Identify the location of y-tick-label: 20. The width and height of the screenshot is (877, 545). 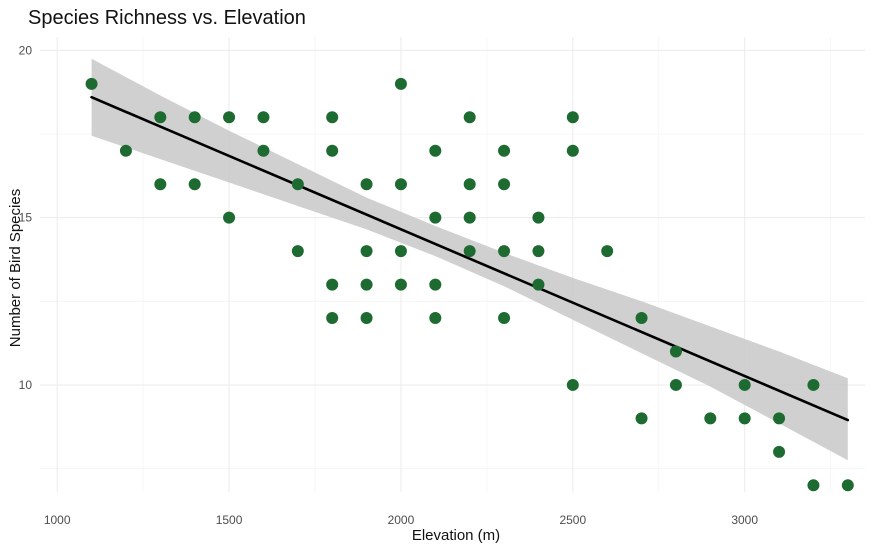
(26, 50).